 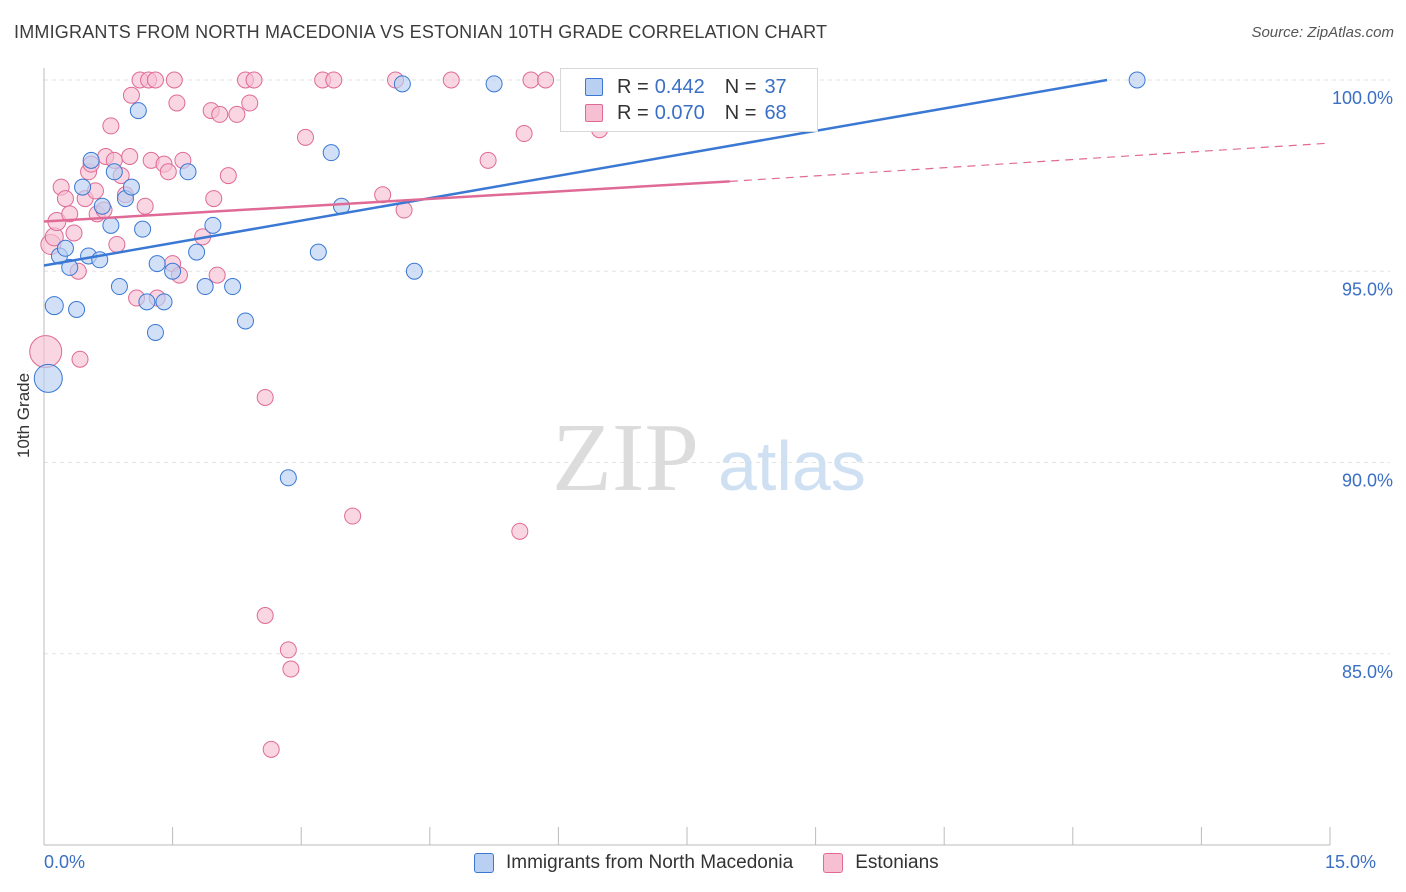 I want to click on stats-legend: R = 0.442 N = 37 R = 0.070 N = 68, so click(x=689, y=100).